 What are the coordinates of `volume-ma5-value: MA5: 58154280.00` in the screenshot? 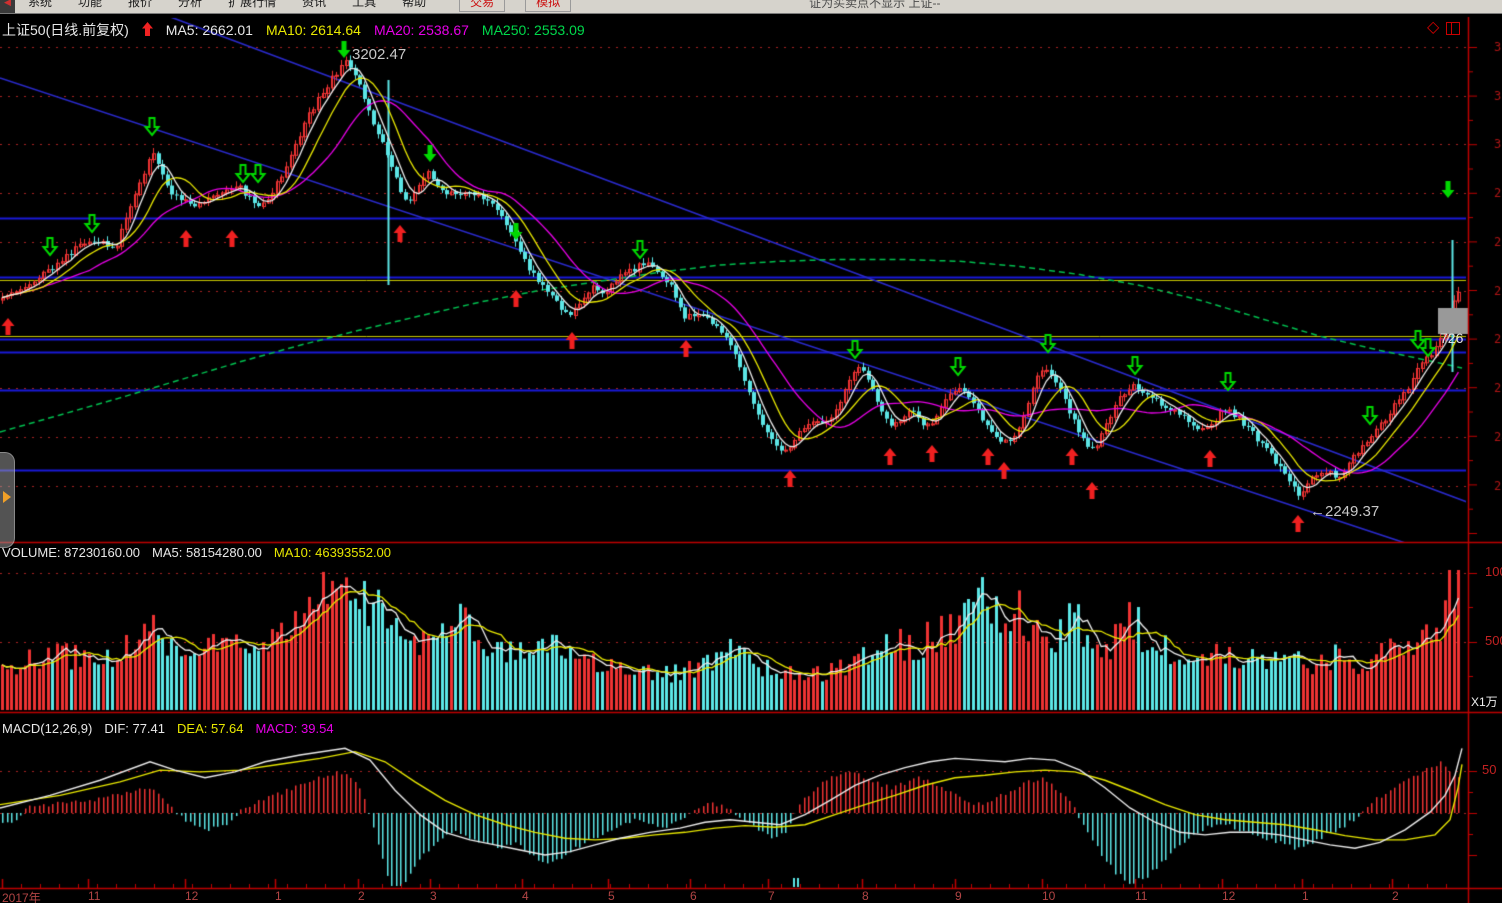 It's located at (207, 552).